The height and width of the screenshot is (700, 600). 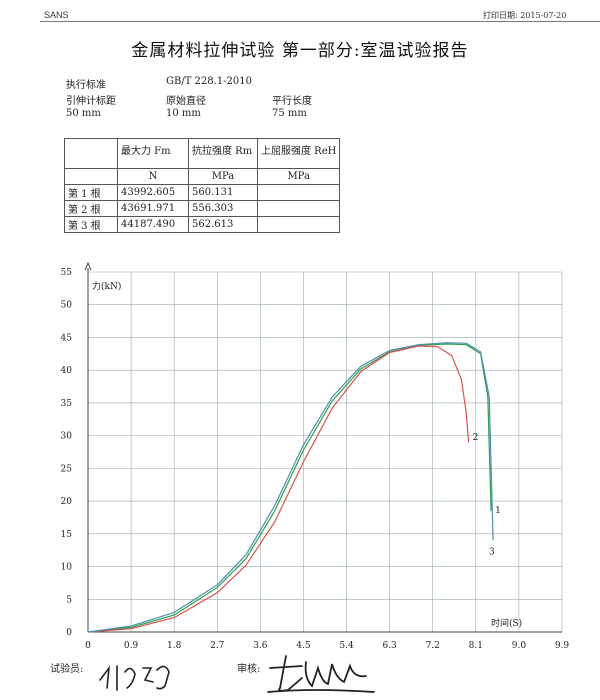 What do you see at coordinates (303, 646) in the screenshot?
I see `x-tick-label: 4.5` at bounding box center [303, 646].